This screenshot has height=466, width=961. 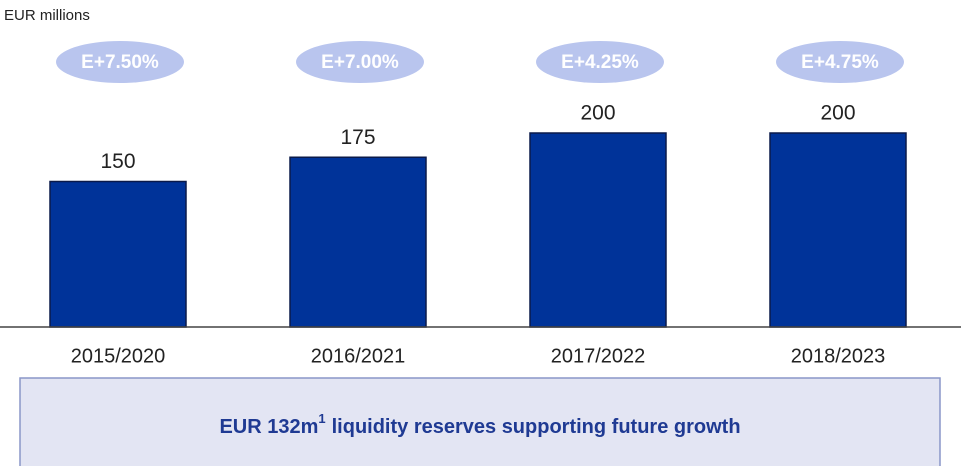 I want to click on x-tick-label: 2015/2020, so click(x=118, y=356).